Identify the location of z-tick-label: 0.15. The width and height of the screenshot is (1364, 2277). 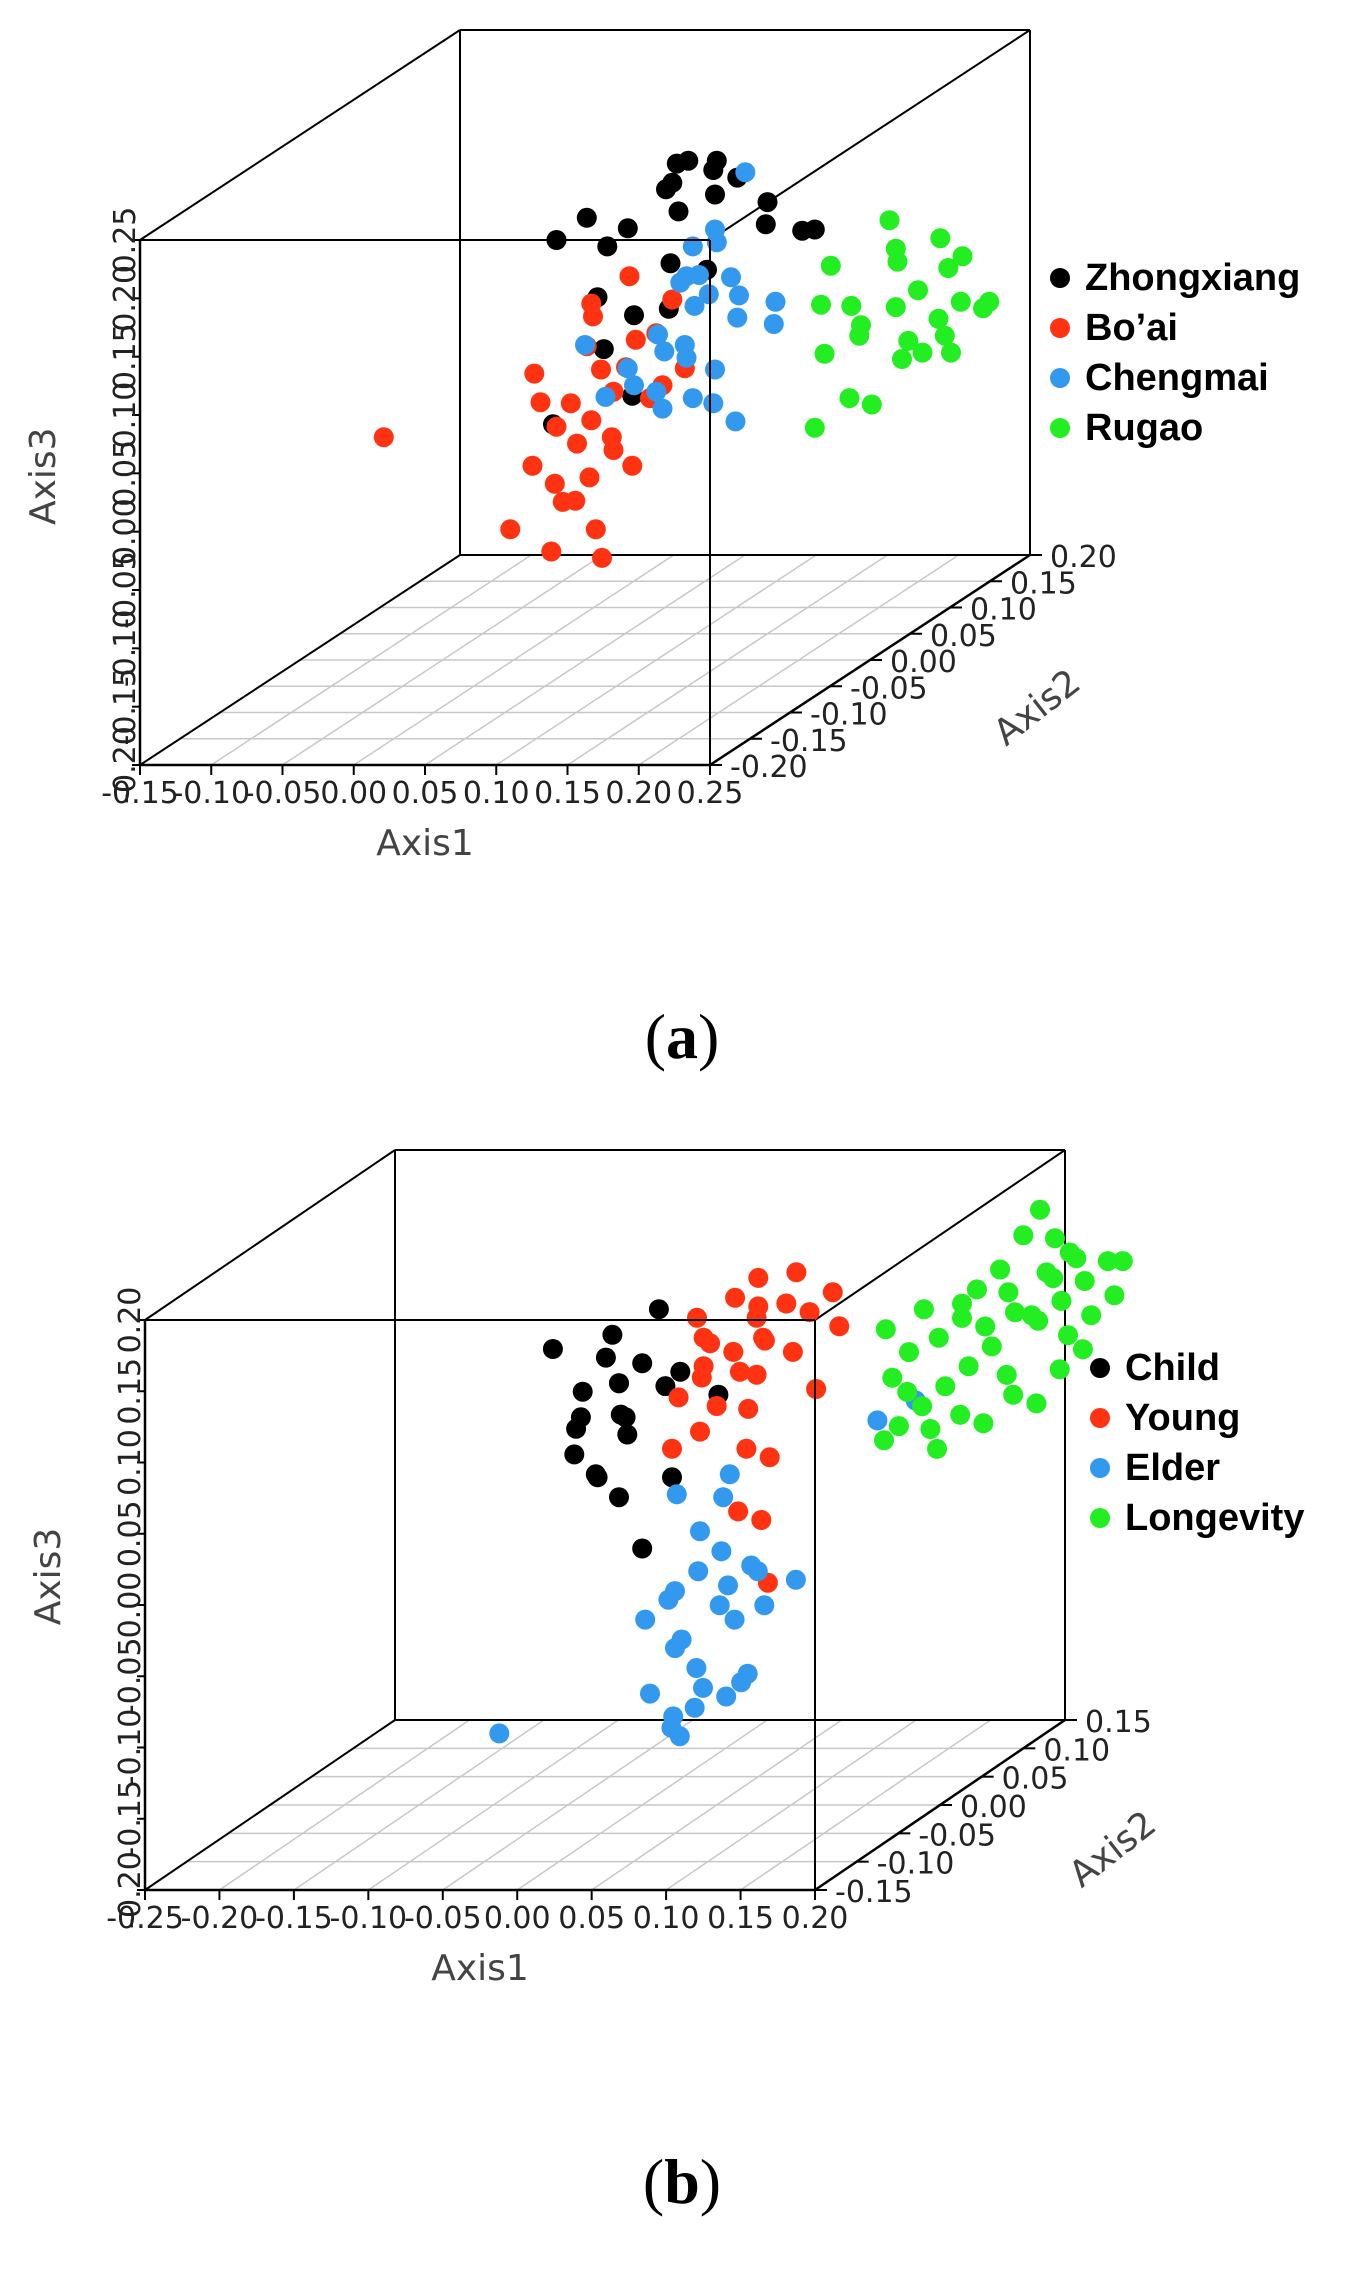
(130, 1391).